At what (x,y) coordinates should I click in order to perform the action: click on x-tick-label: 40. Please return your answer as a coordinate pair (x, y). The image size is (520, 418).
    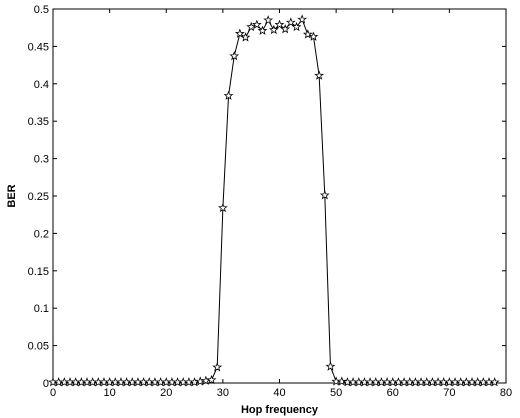
    Looking at the image, I should click on (279, 393).